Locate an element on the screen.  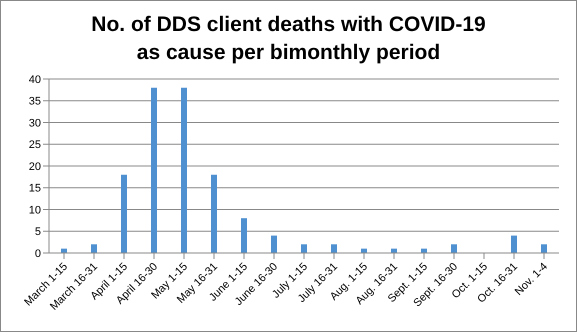
y-tick-label: 35 is located at coordinates (34, 102).